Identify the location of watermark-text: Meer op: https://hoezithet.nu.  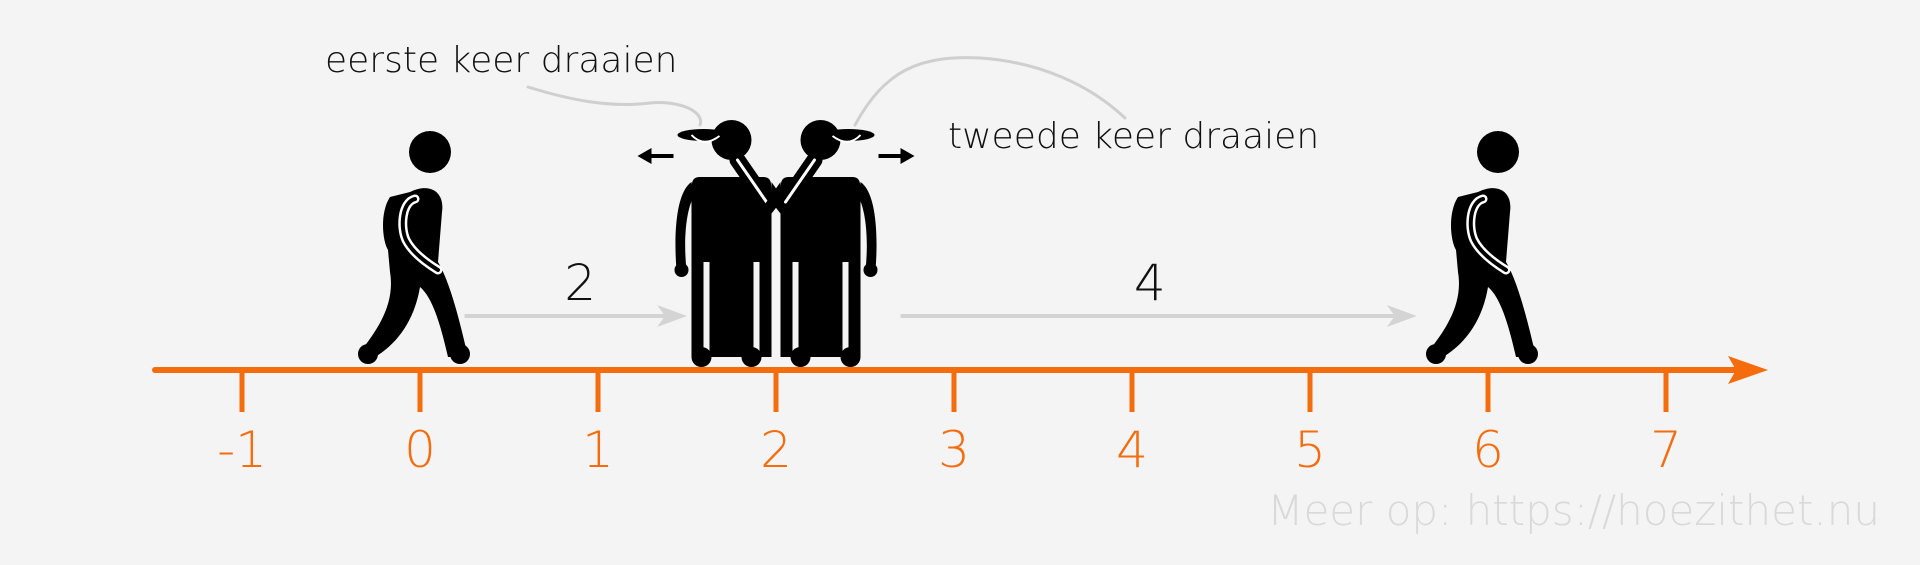
(1573, 510).